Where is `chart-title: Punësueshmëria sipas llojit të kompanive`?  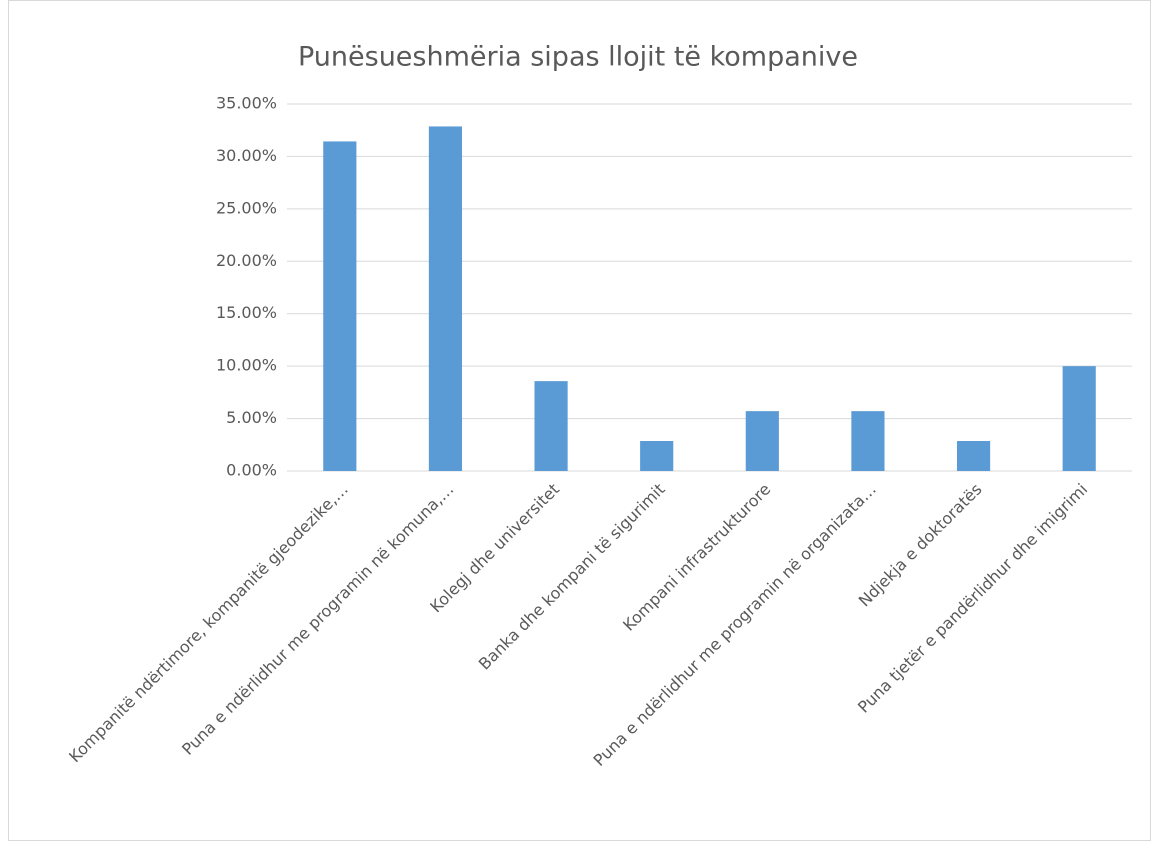
chart-title: Punësueshmëria sipas llojit të kompanive is located at coordinates (578, 57).